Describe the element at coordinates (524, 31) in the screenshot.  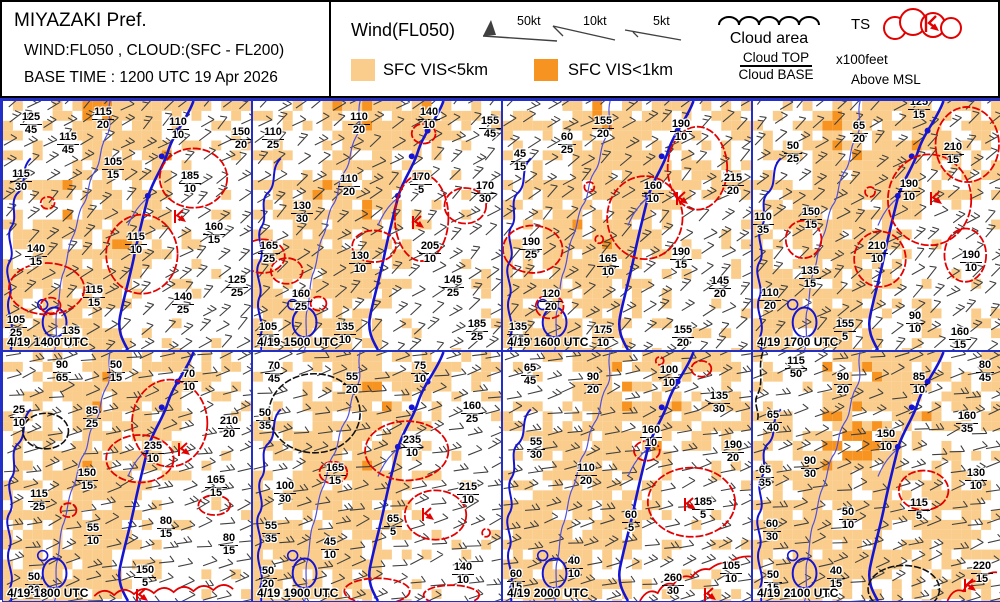
I see `wind-barb-50kt: 50kt` at that location.